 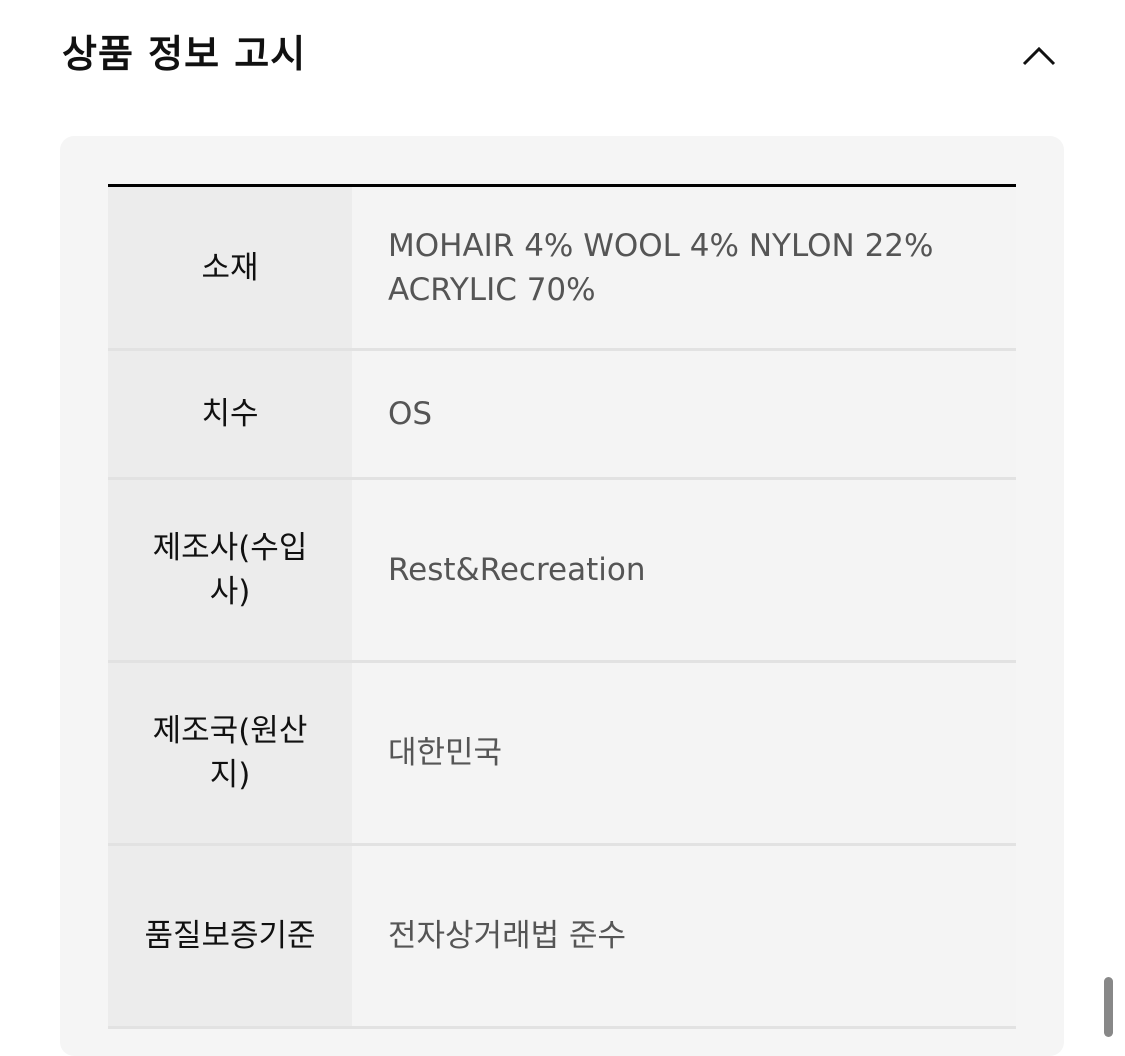 I want to click on row-value: OS, so click(x=684, y=414).